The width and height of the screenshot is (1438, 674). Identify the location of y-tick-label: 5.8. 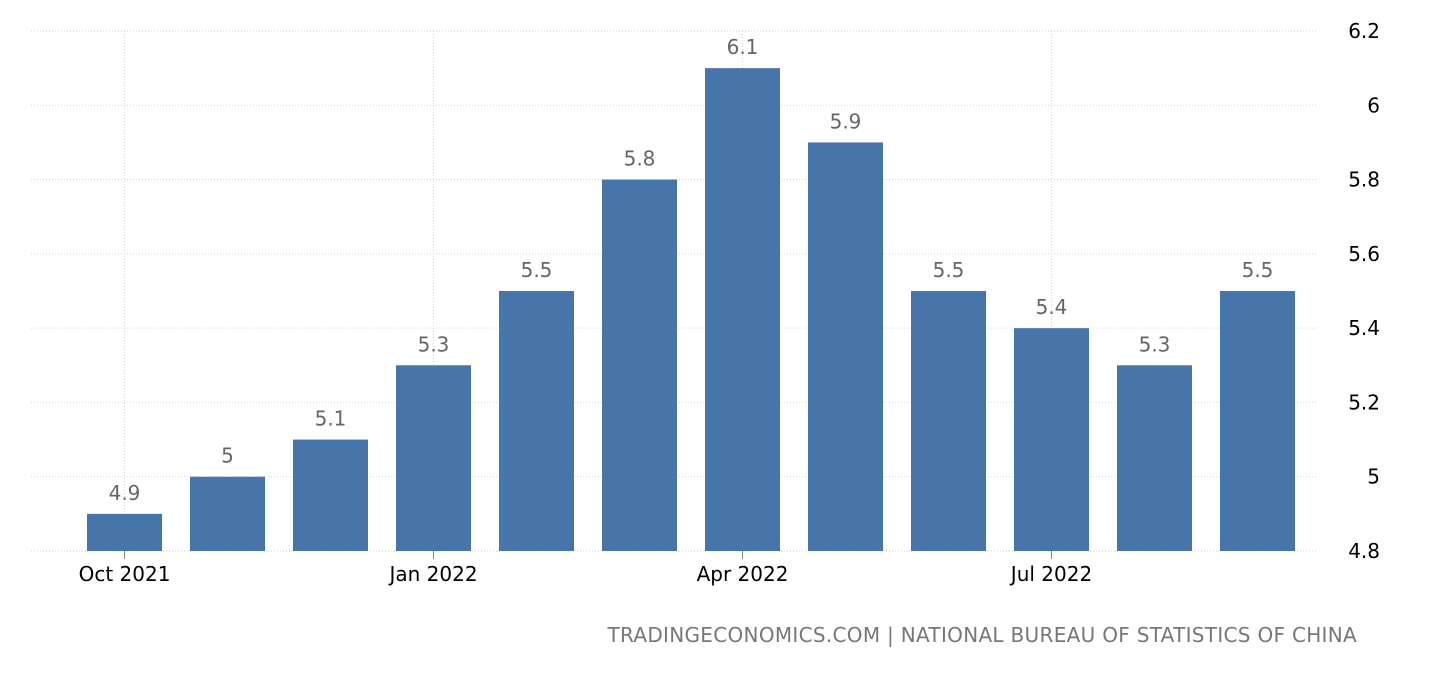
(1364, 180).